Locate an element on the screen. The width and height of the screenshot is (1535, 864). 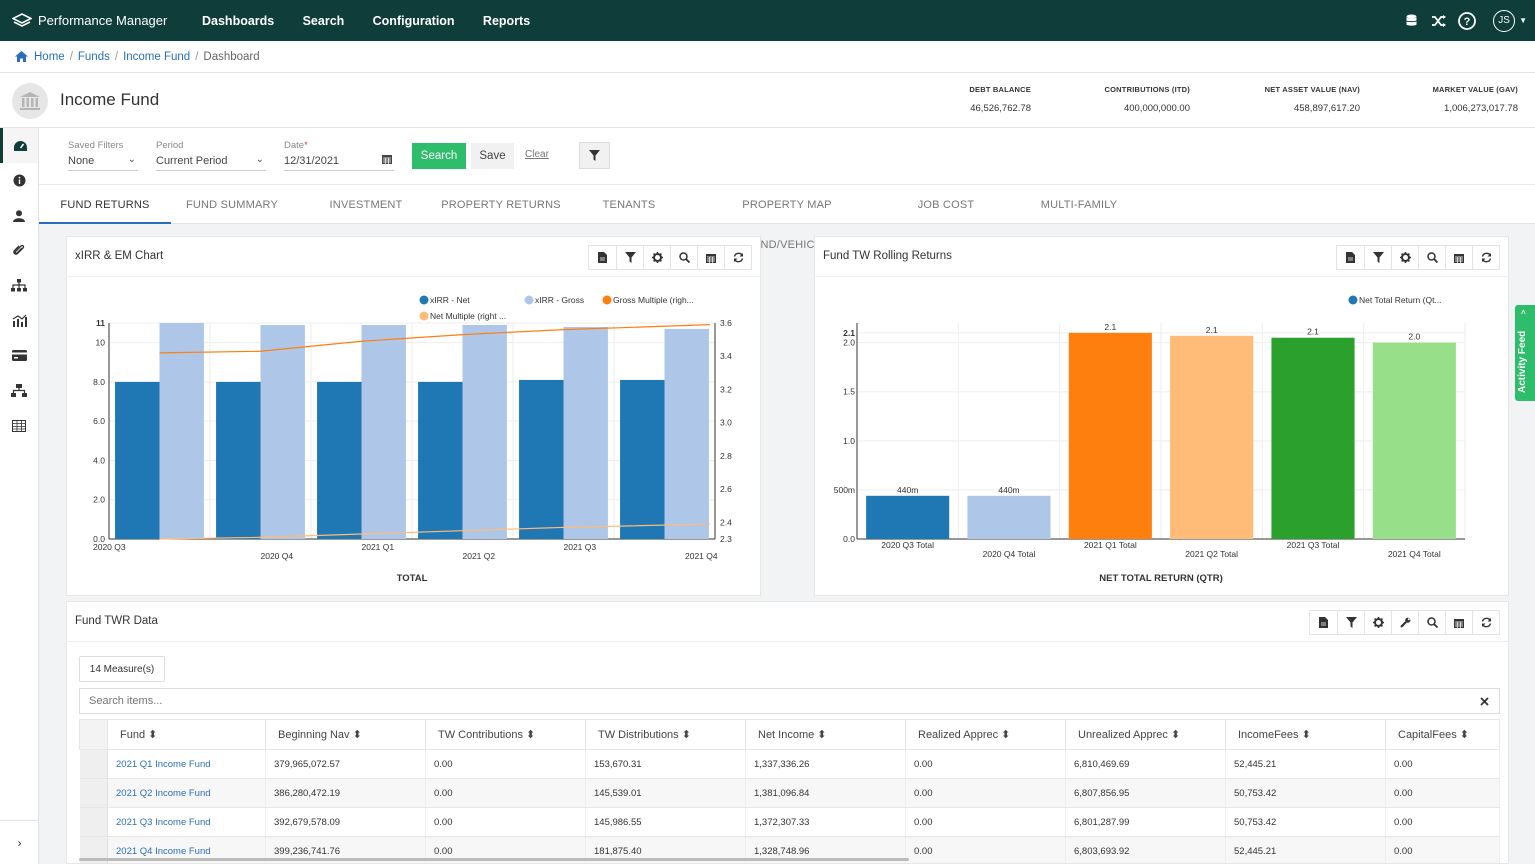
breadcrumb-funds: Funds is located at coordinates (93, 56).